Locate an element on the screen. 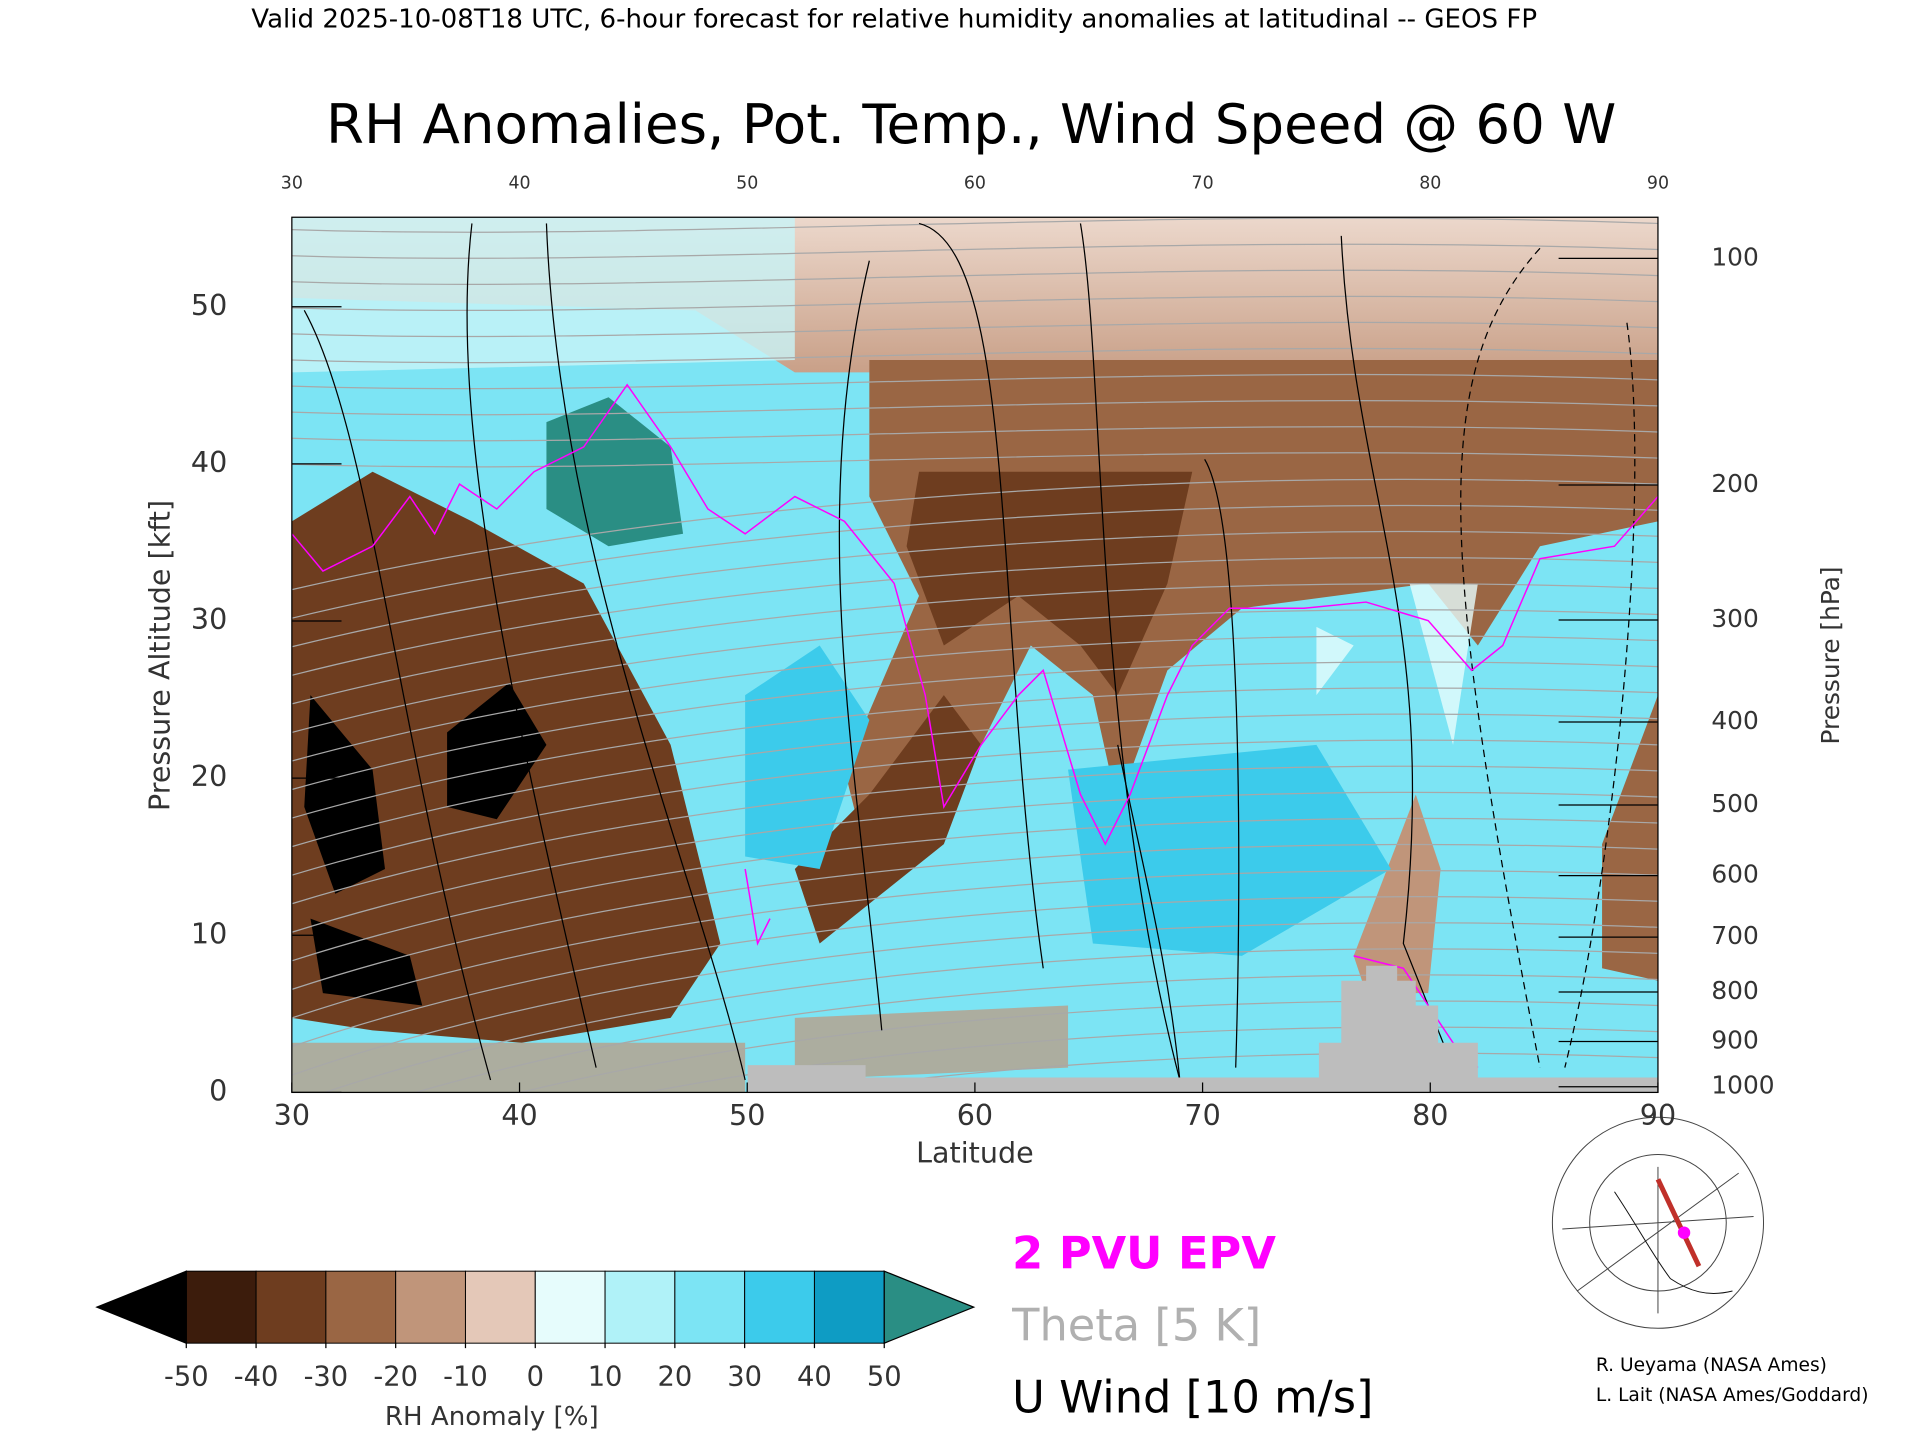  y2-tick-label: 800 is located at coordinates (1734, 990).